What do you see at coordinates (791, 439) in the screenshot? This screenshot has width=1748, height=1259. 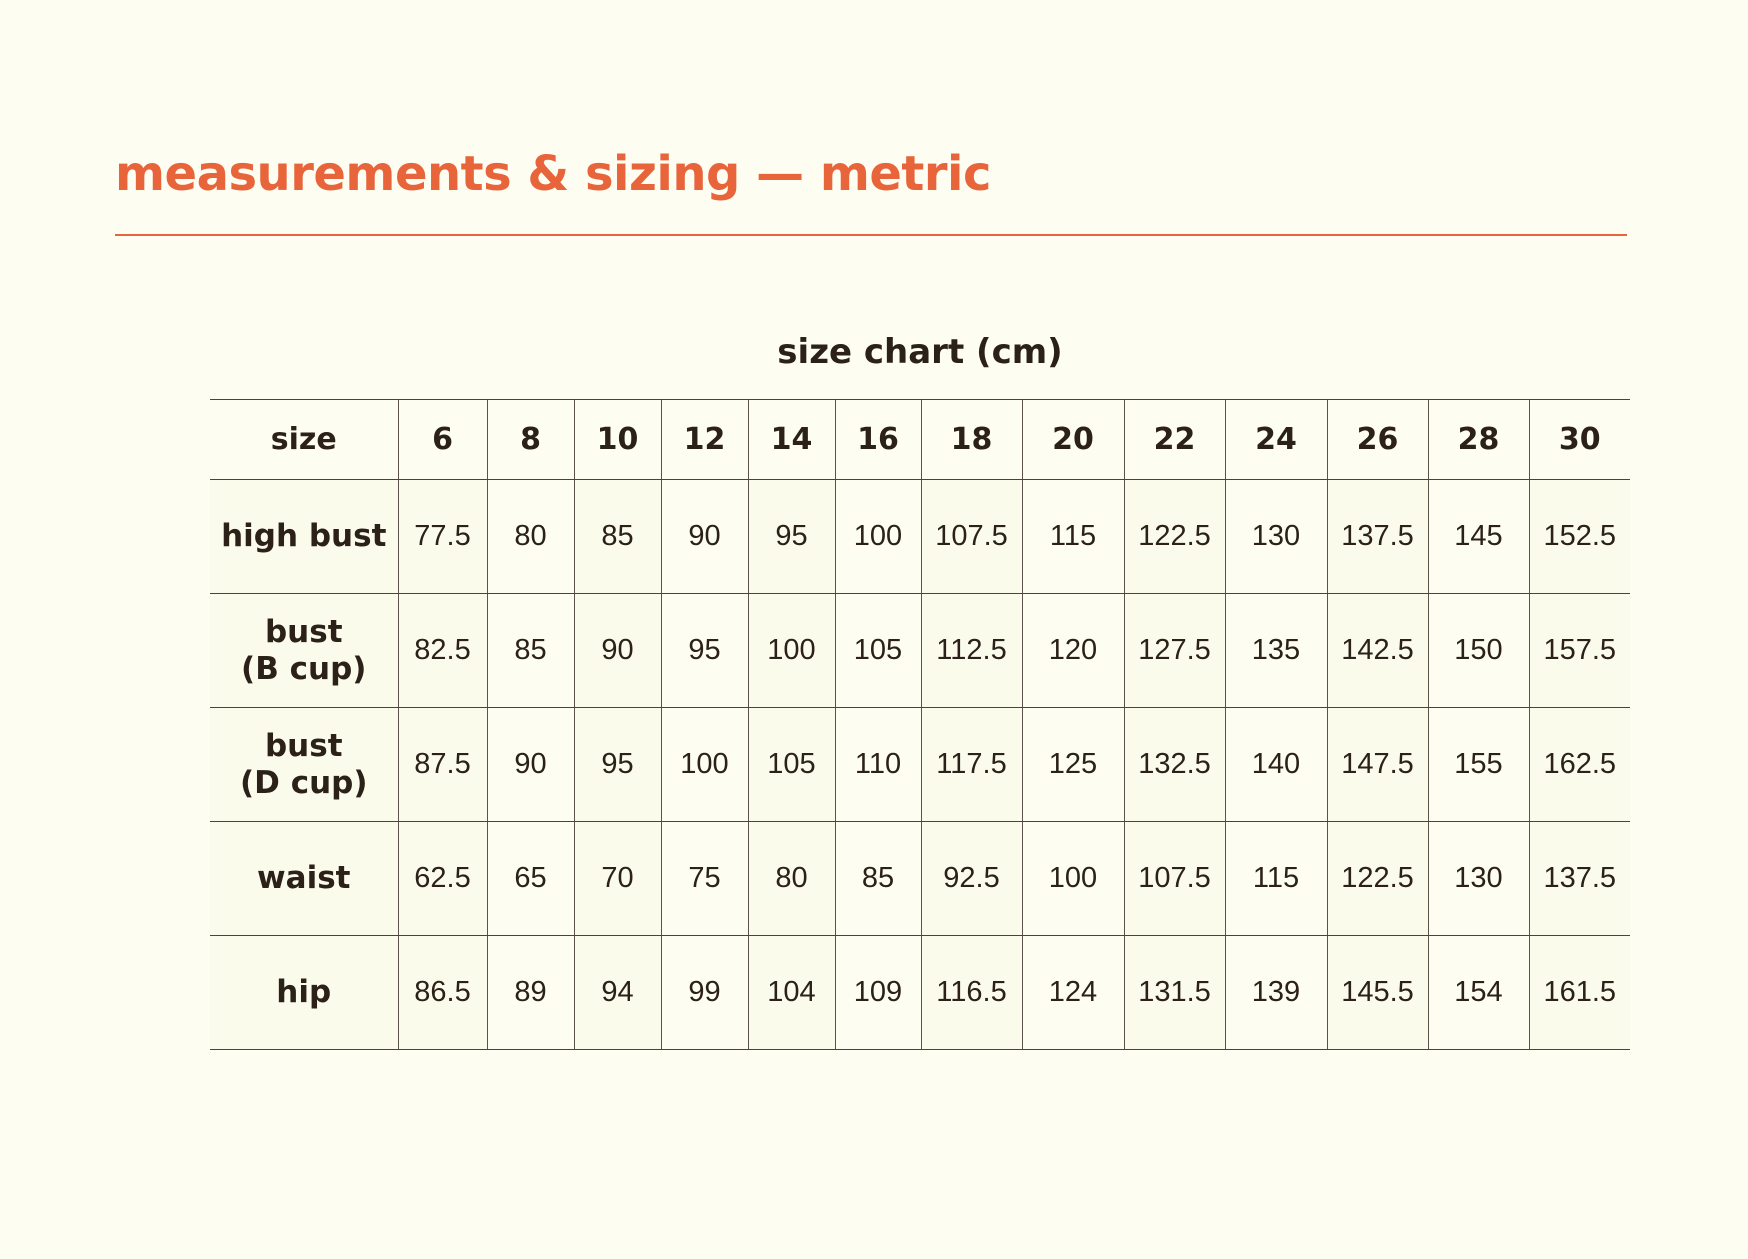 I see `header-size-14: 14` at bounding box center [791, 439].